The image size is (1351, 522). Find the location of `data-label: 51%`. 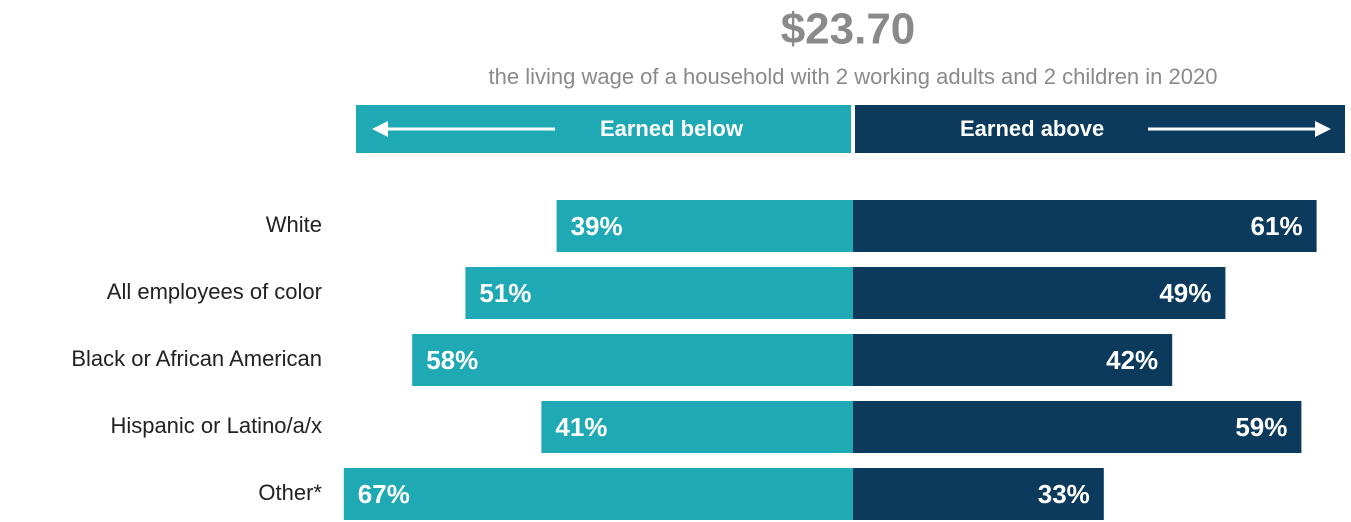

data-label: 51% is located at coordinates (505, 293).